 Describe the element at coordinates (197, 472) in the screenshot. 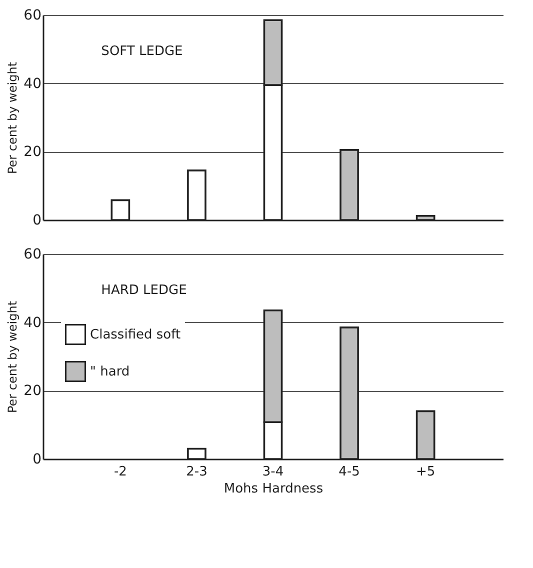

I see `x-tick-label: 2-3` at that location.